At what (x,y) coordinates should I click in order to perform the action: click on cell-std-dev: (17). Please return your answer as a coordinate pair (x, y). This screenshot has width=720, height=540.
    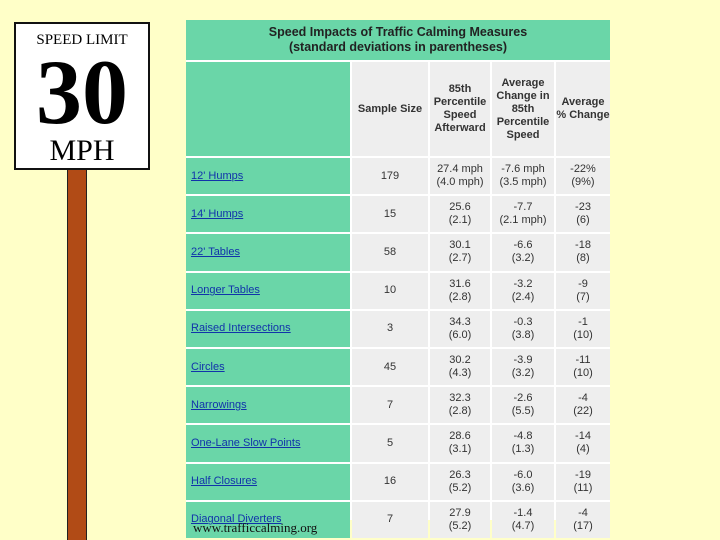
    Looking at the image, I should click on (583, 525).